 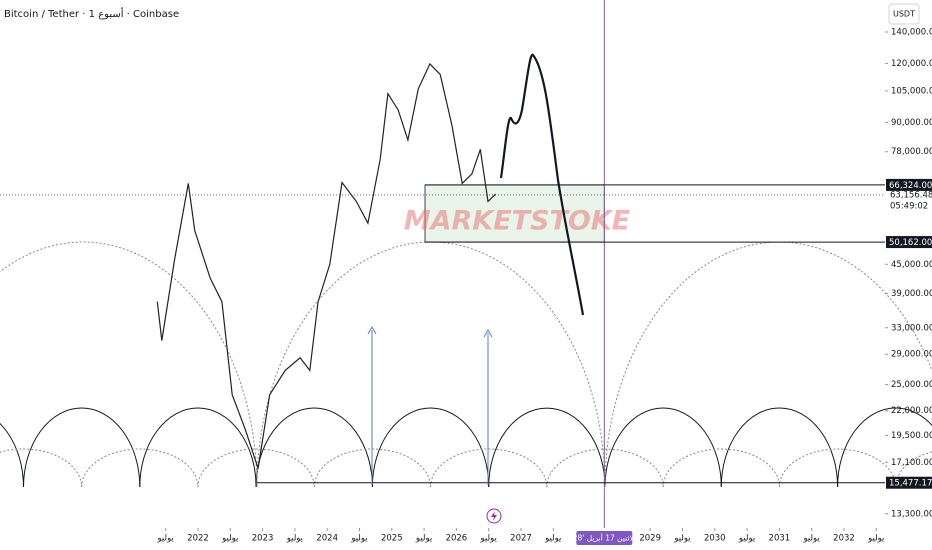 I want to click on x-tick-label: 2030, so click(x=715, y=539).